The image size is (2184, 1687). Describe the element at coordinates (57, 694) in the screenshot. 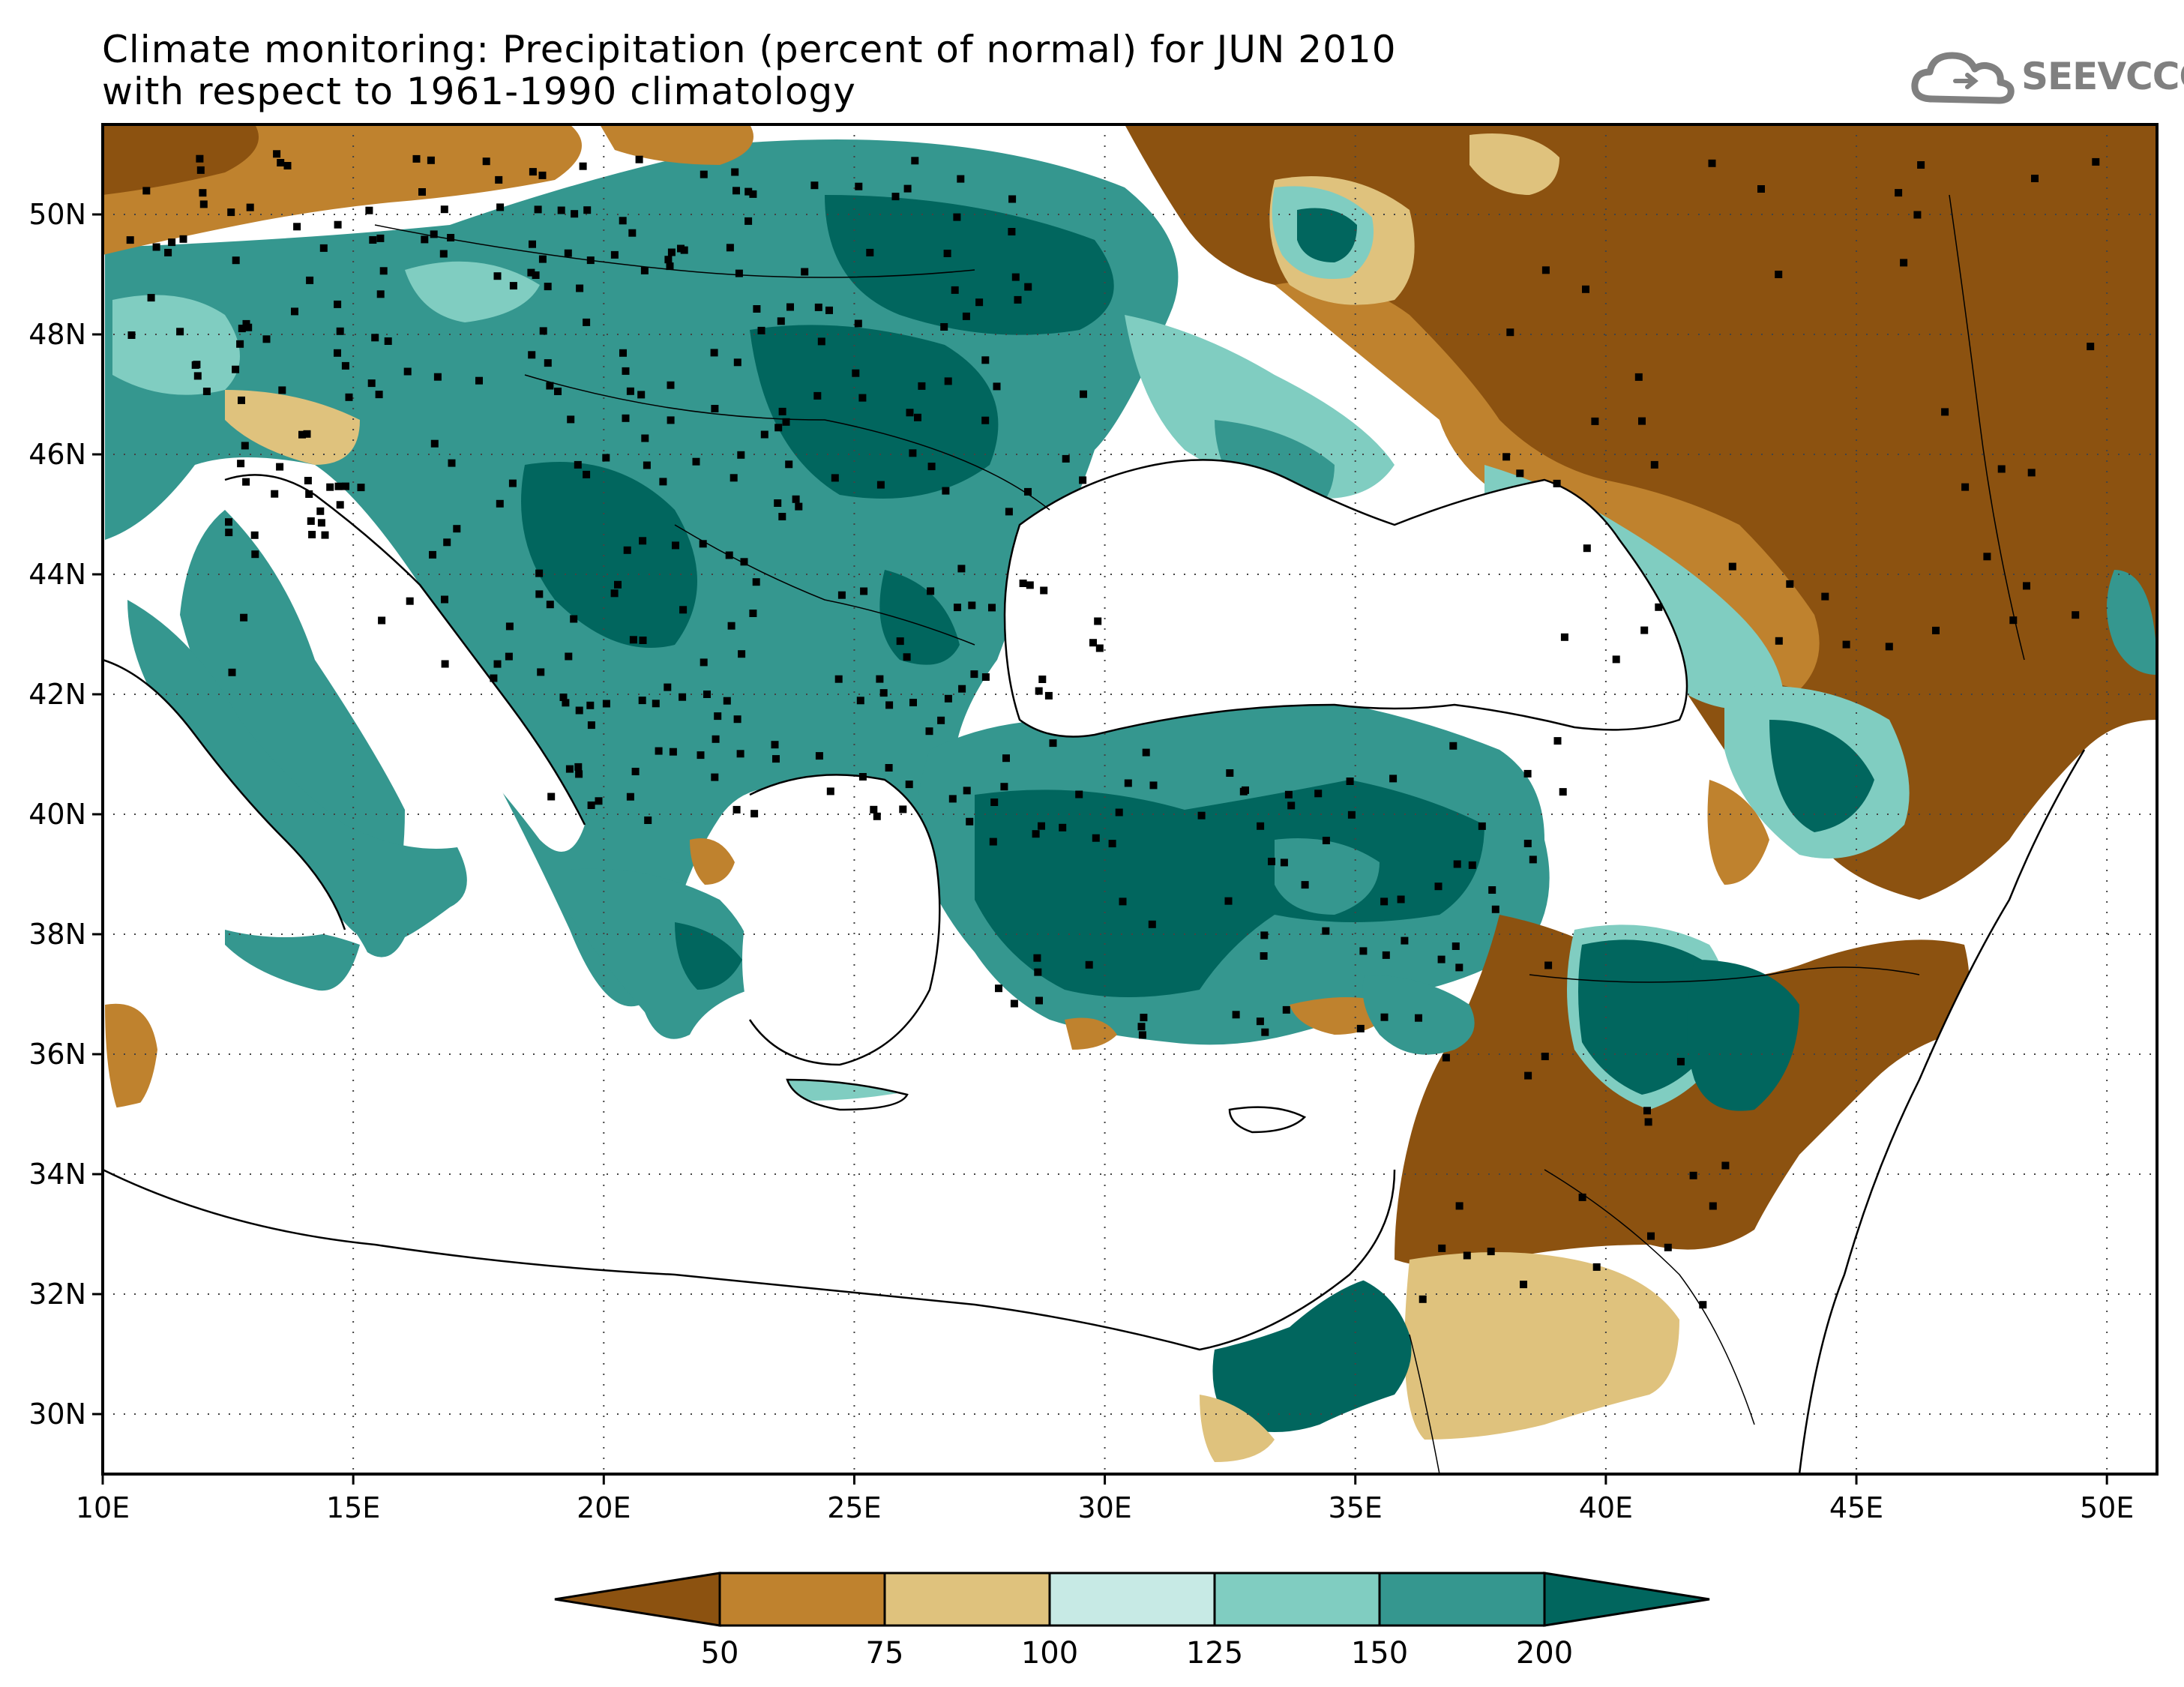

I see `lat-tick-label: 42N` at that location.